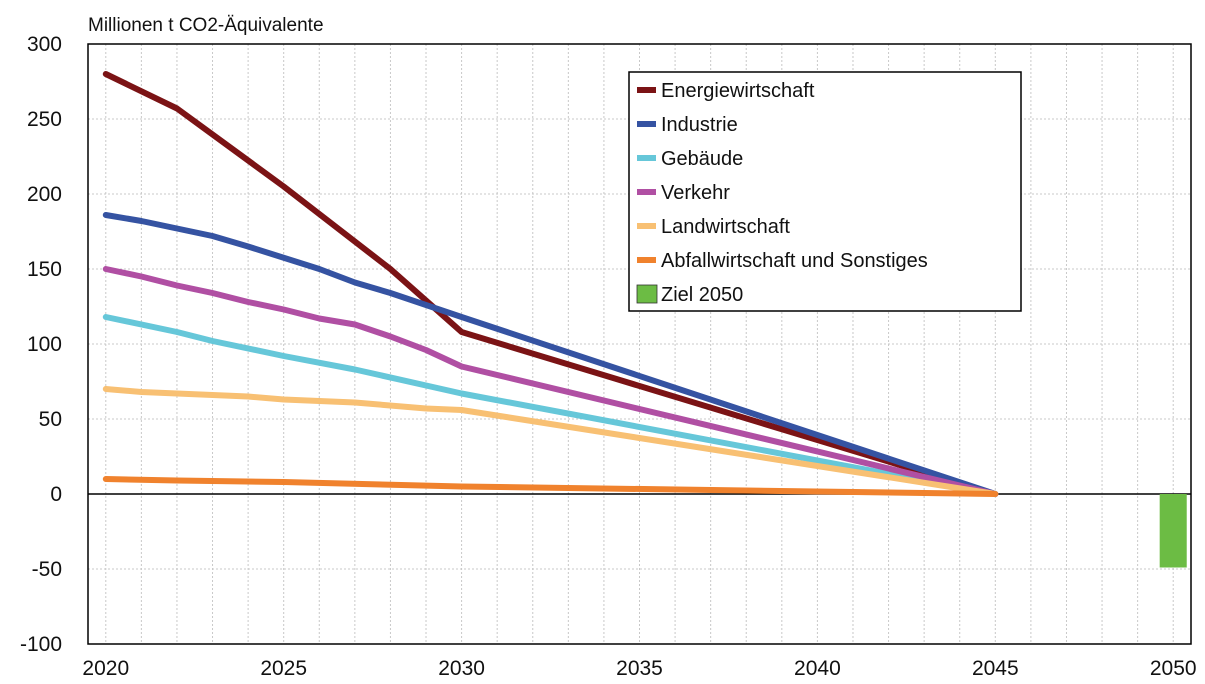  I want to click on x-tick-labels: 2020 2025 2030 2035 2040 2045 2050, so click(639, 668).